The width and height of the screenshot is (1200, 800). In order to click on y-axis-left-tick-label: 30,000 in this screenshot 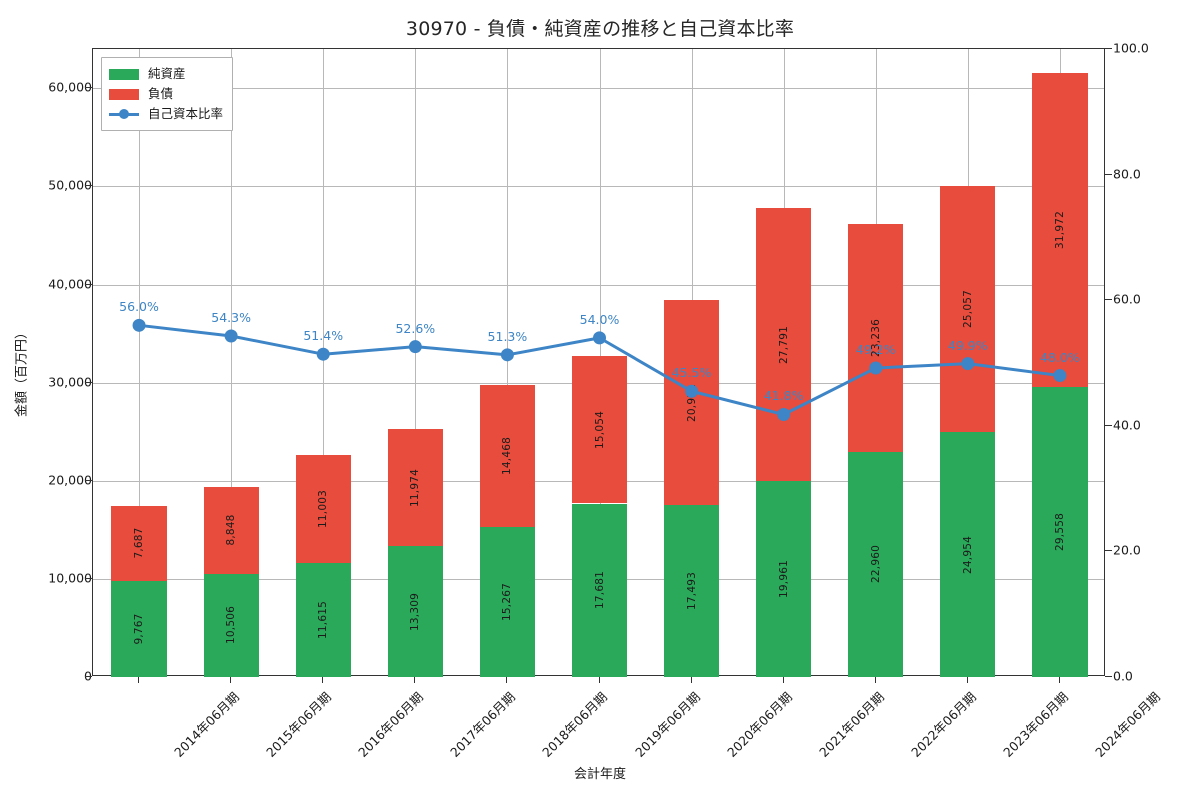, I will do `click(70, 382)`.